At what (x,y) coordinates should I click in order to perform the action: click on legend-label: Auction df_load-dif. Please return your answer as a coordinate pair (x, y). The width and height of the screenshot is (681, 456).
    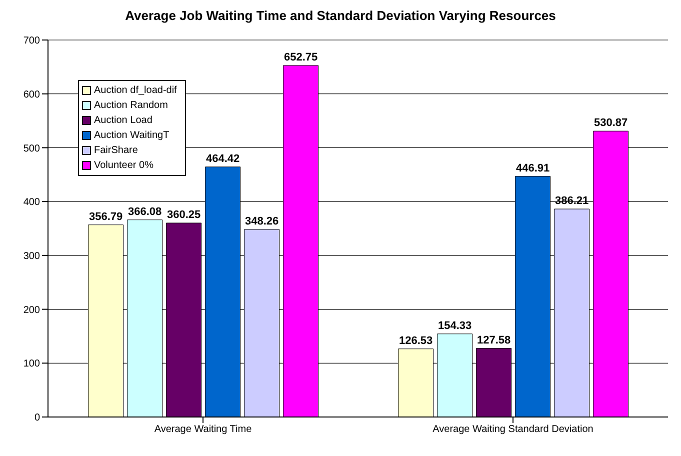
    Looking at the image, I should click on (135, 91).